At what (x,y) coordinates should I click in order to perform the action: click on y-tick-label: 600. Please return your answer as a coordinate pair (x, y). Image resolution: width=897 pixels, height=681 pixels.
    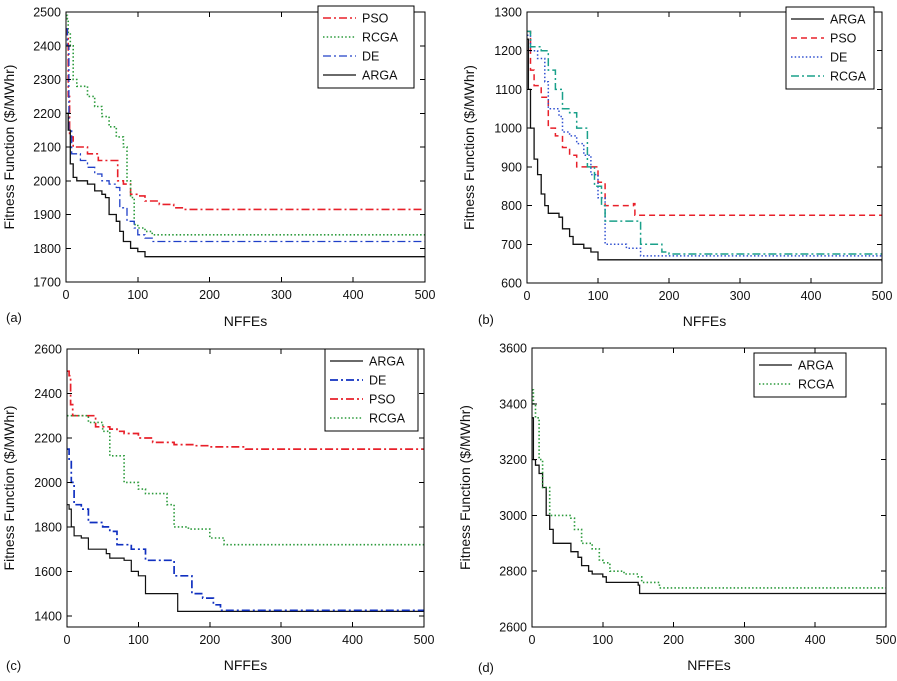
    Looking at the image, I should click on (511, 284).